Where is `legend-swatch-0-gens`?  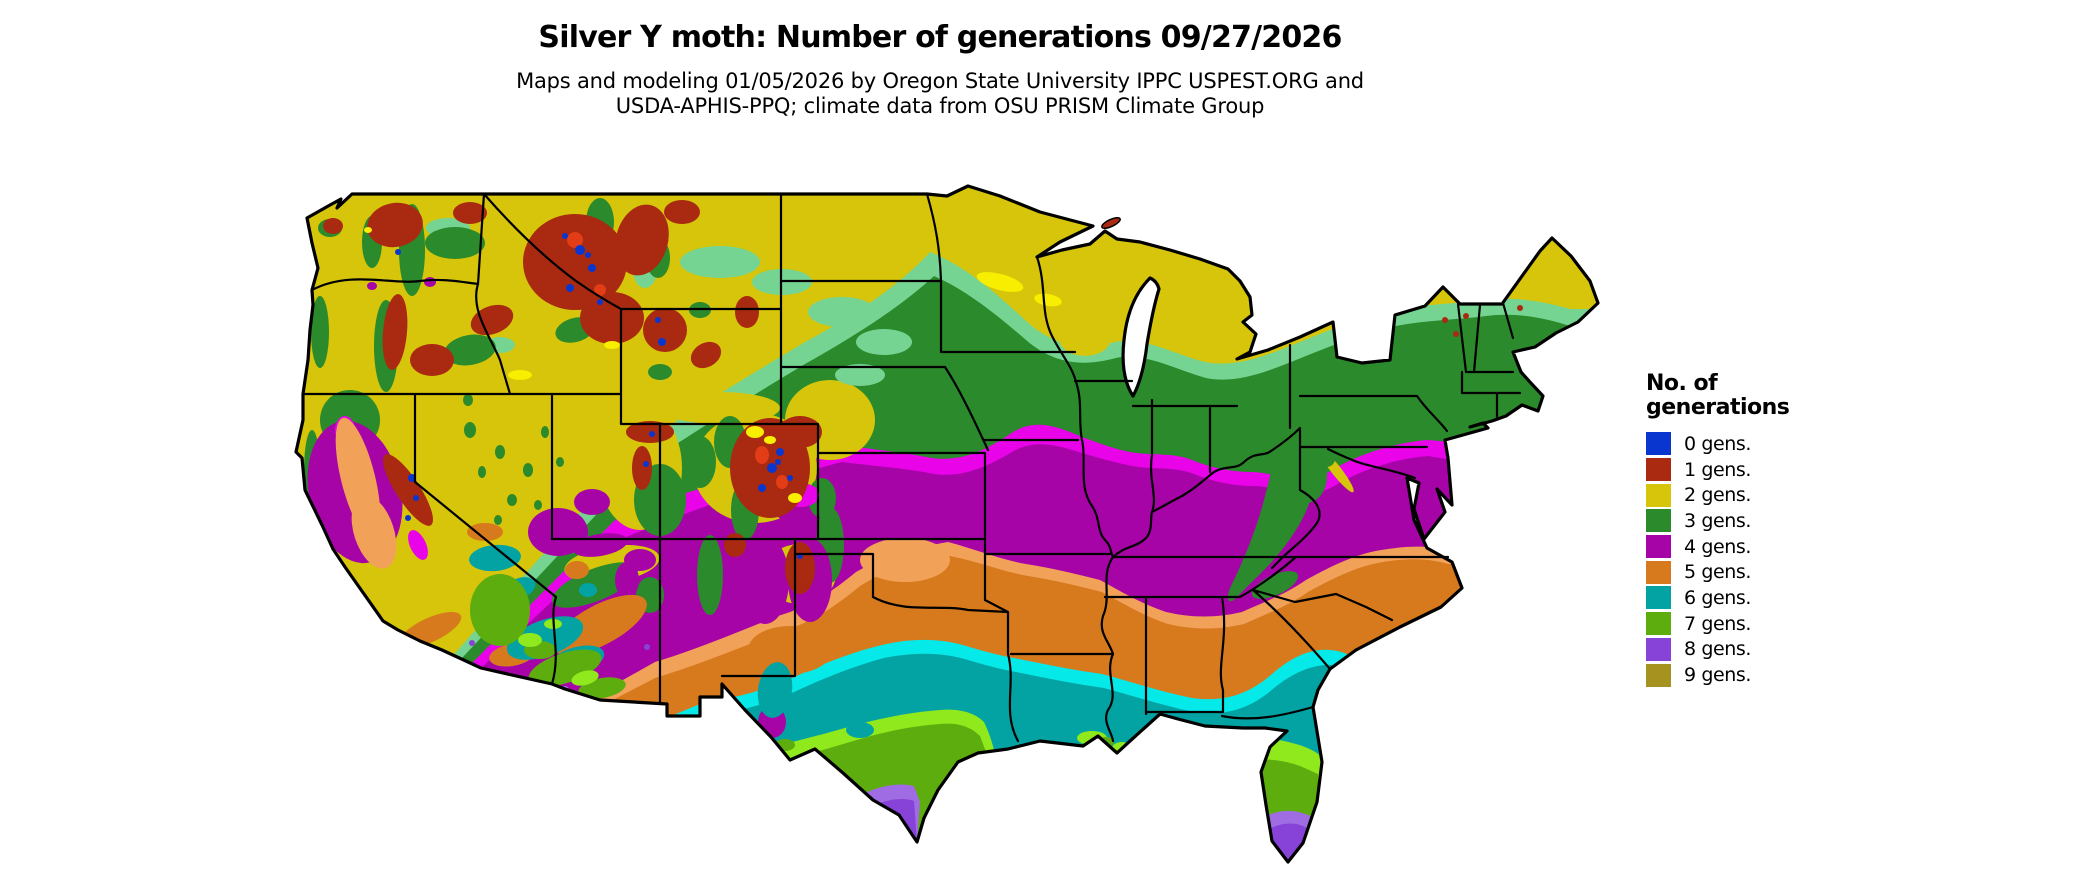
legend-swatch-0-gens is located at coordinates (1658, 444).